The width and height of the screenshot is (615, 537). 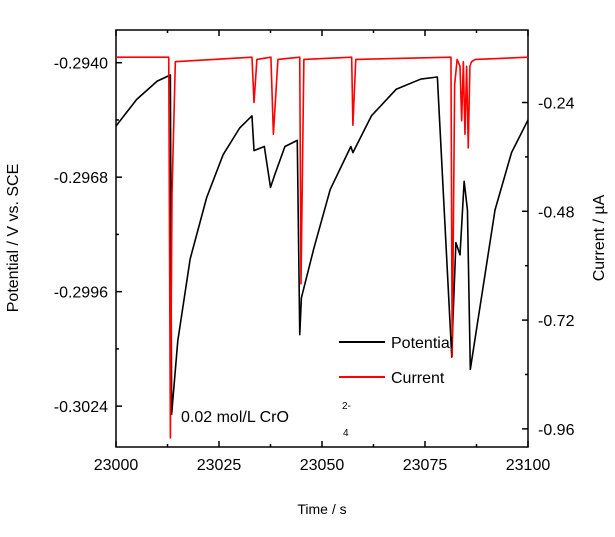 What do you see at coordinates (556, 104) in the screenshot?
I see `right-y-tick-label: -0.24` at bounding box center [556, 104].